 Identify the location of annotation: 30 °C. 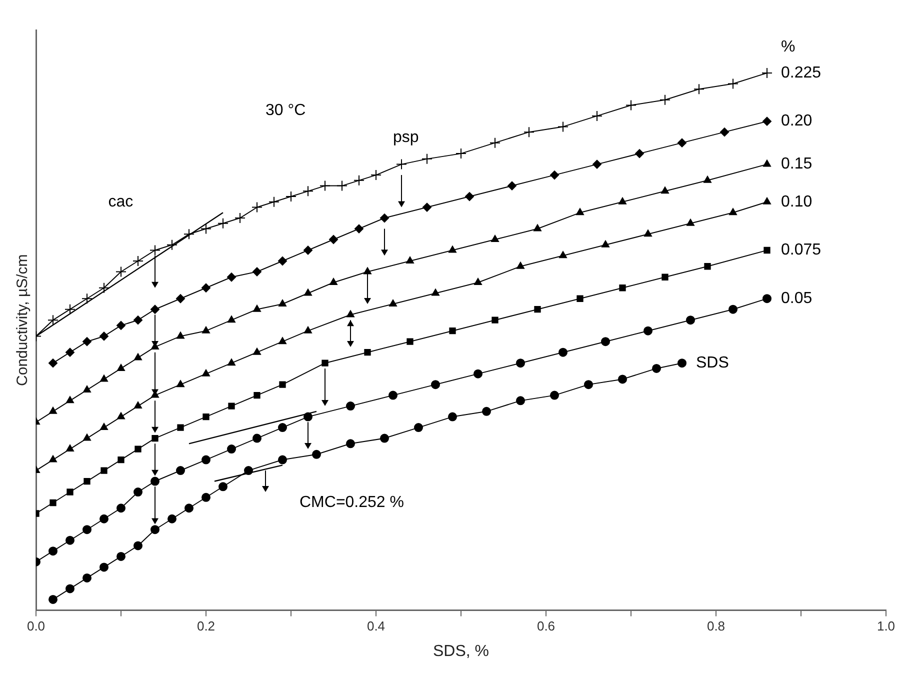
(286, 110).